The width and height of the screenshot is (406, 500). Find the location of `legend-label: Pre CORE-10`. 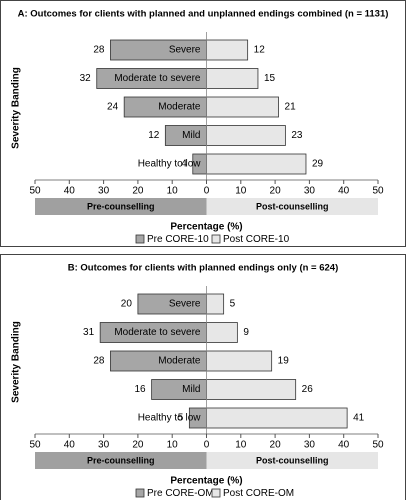

legend-label: Pre CORE-10 is located at coordinates (178, 239).